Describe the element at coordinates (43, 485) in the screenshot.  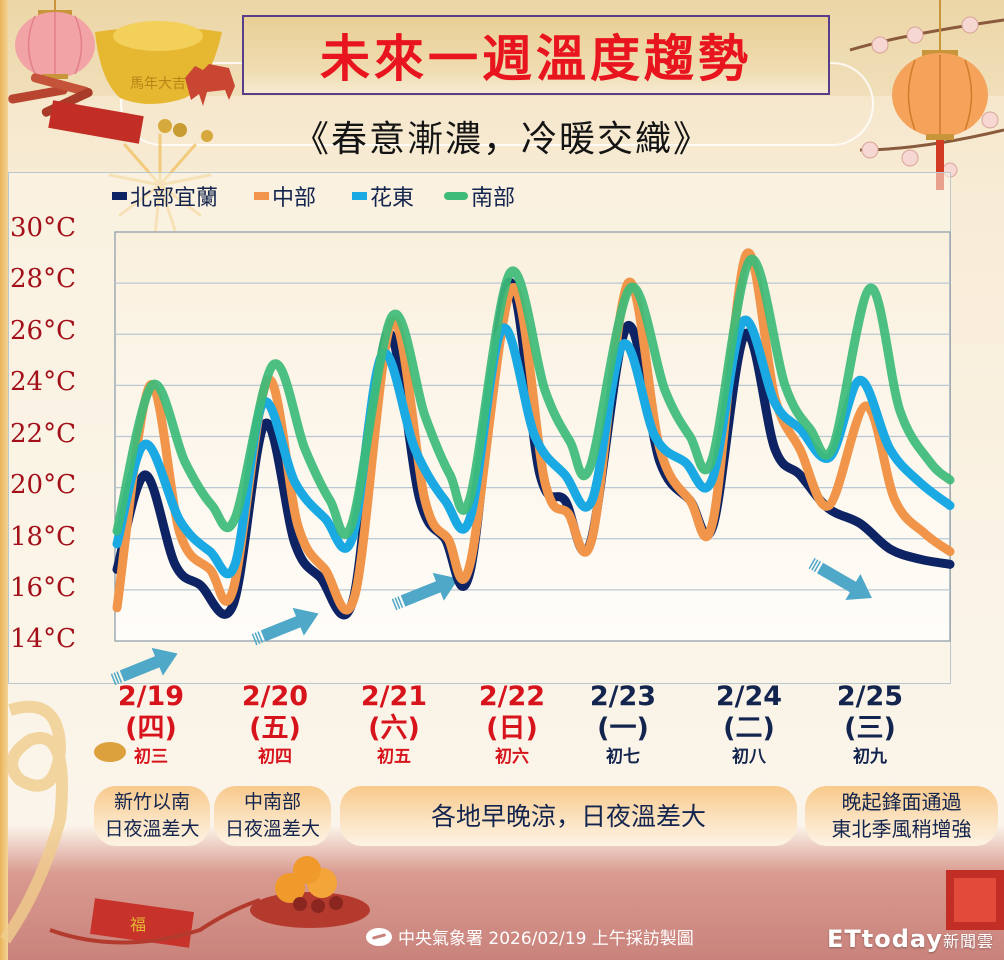
I see `y-tick-20: 20°C` at that location.